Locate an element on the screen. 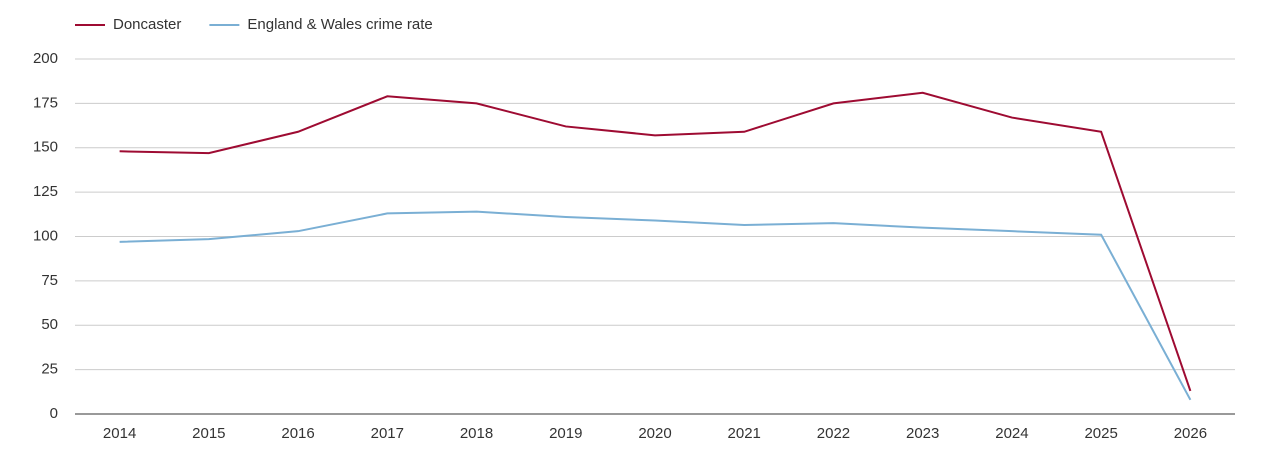 Image resolution: width=1270 pixels, height=455 pixels. x-tick-label: 2023 is located at coordinates (922, 433).